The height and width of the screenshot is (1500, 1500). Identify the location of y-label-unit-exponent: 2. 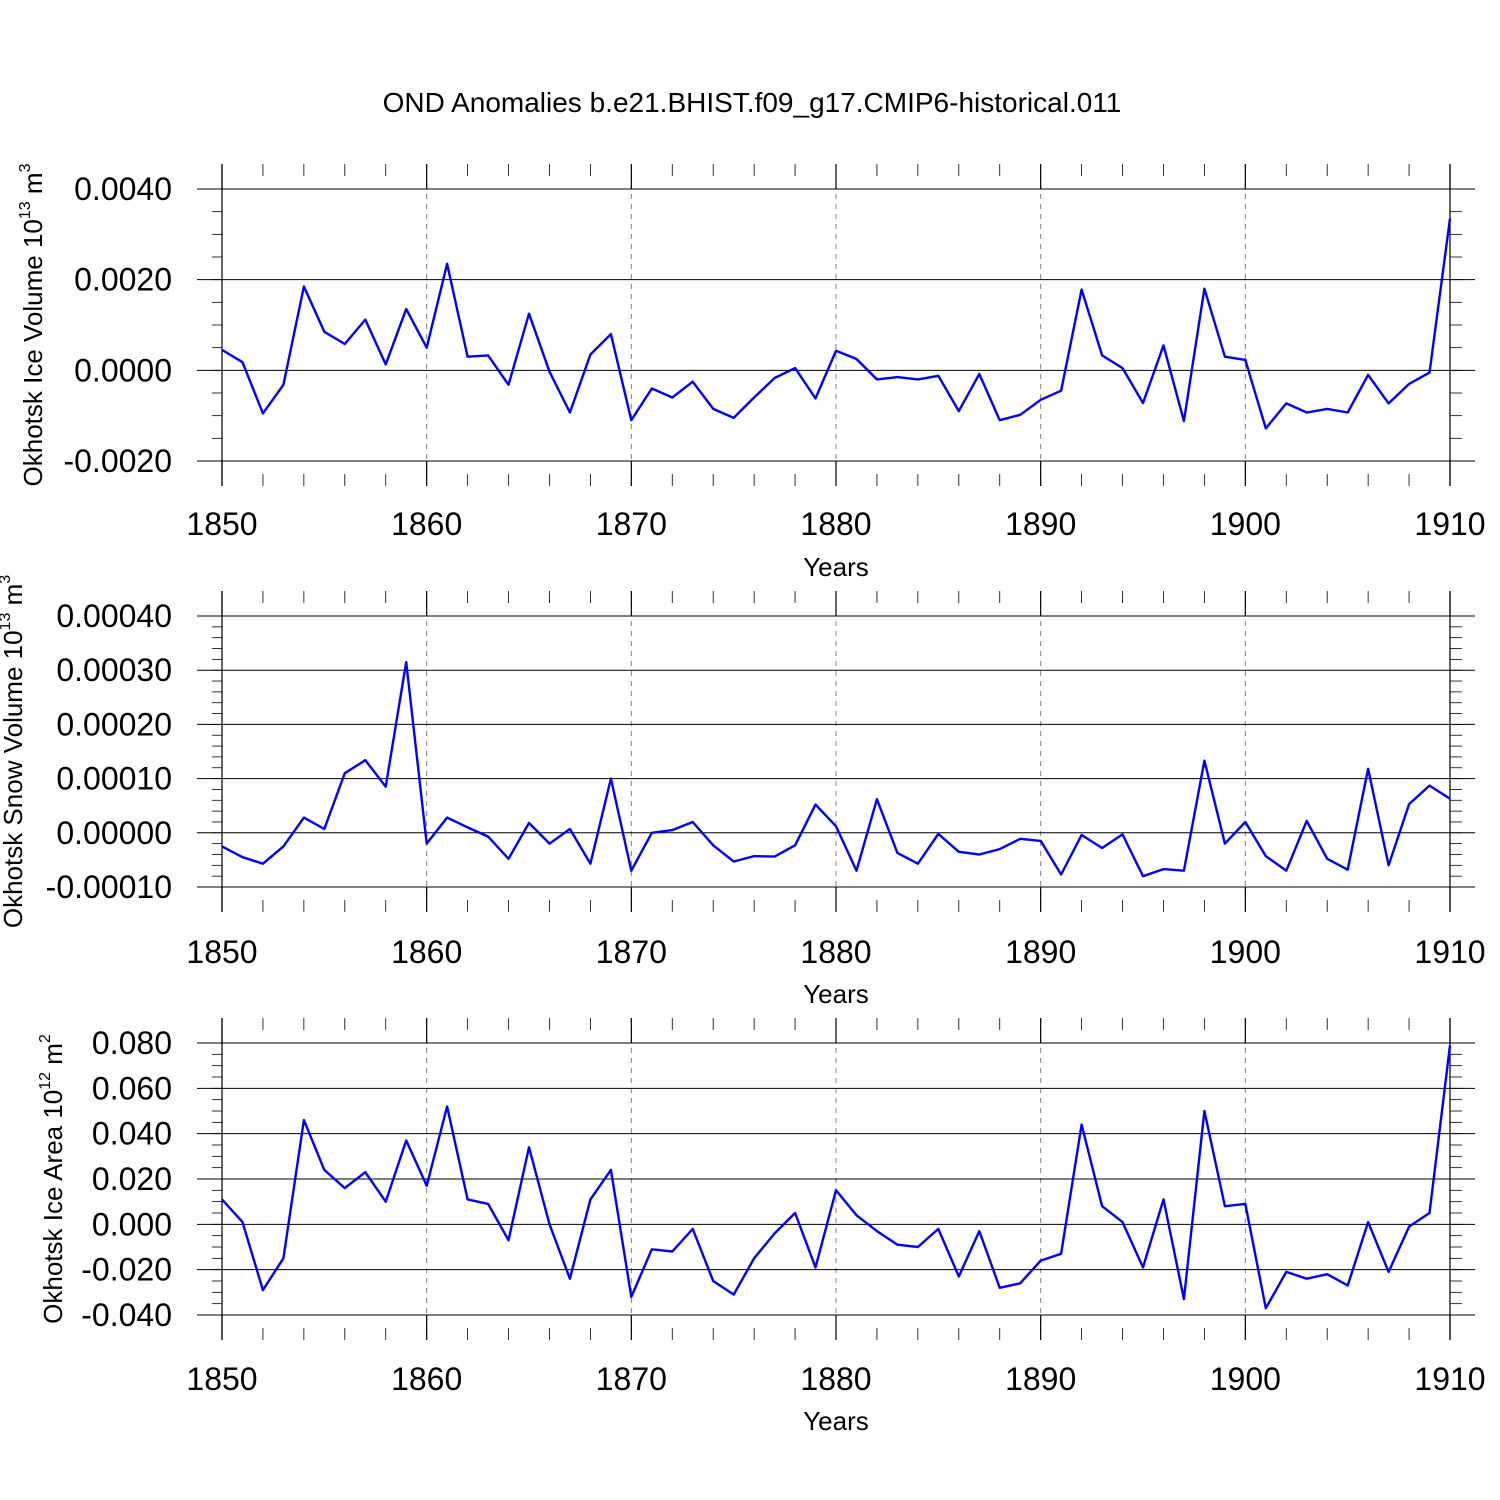
(45, 1038).